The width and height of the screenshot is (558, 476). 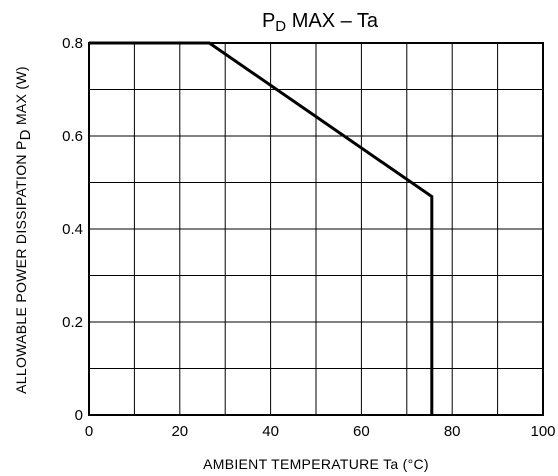 What do you see at coordinates (361, 431) in the screenshot?
I see `x-tick-label: 60` at bounding box center [361, 431].